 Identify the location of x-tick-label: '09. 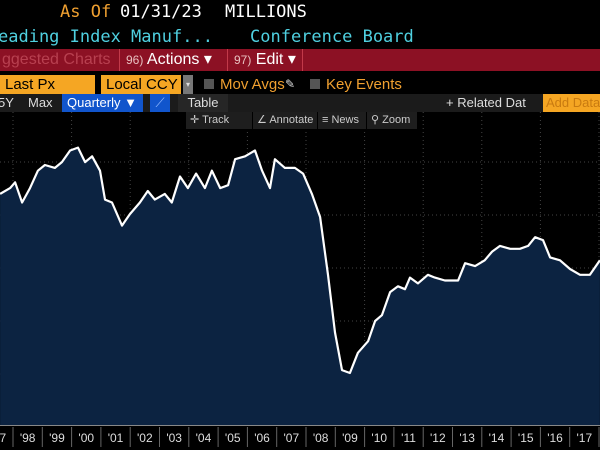
(350, 438).